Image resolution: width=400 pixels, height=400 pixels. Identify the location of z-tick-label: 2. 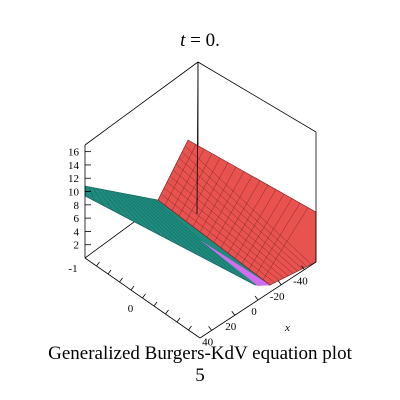
(77, 246).